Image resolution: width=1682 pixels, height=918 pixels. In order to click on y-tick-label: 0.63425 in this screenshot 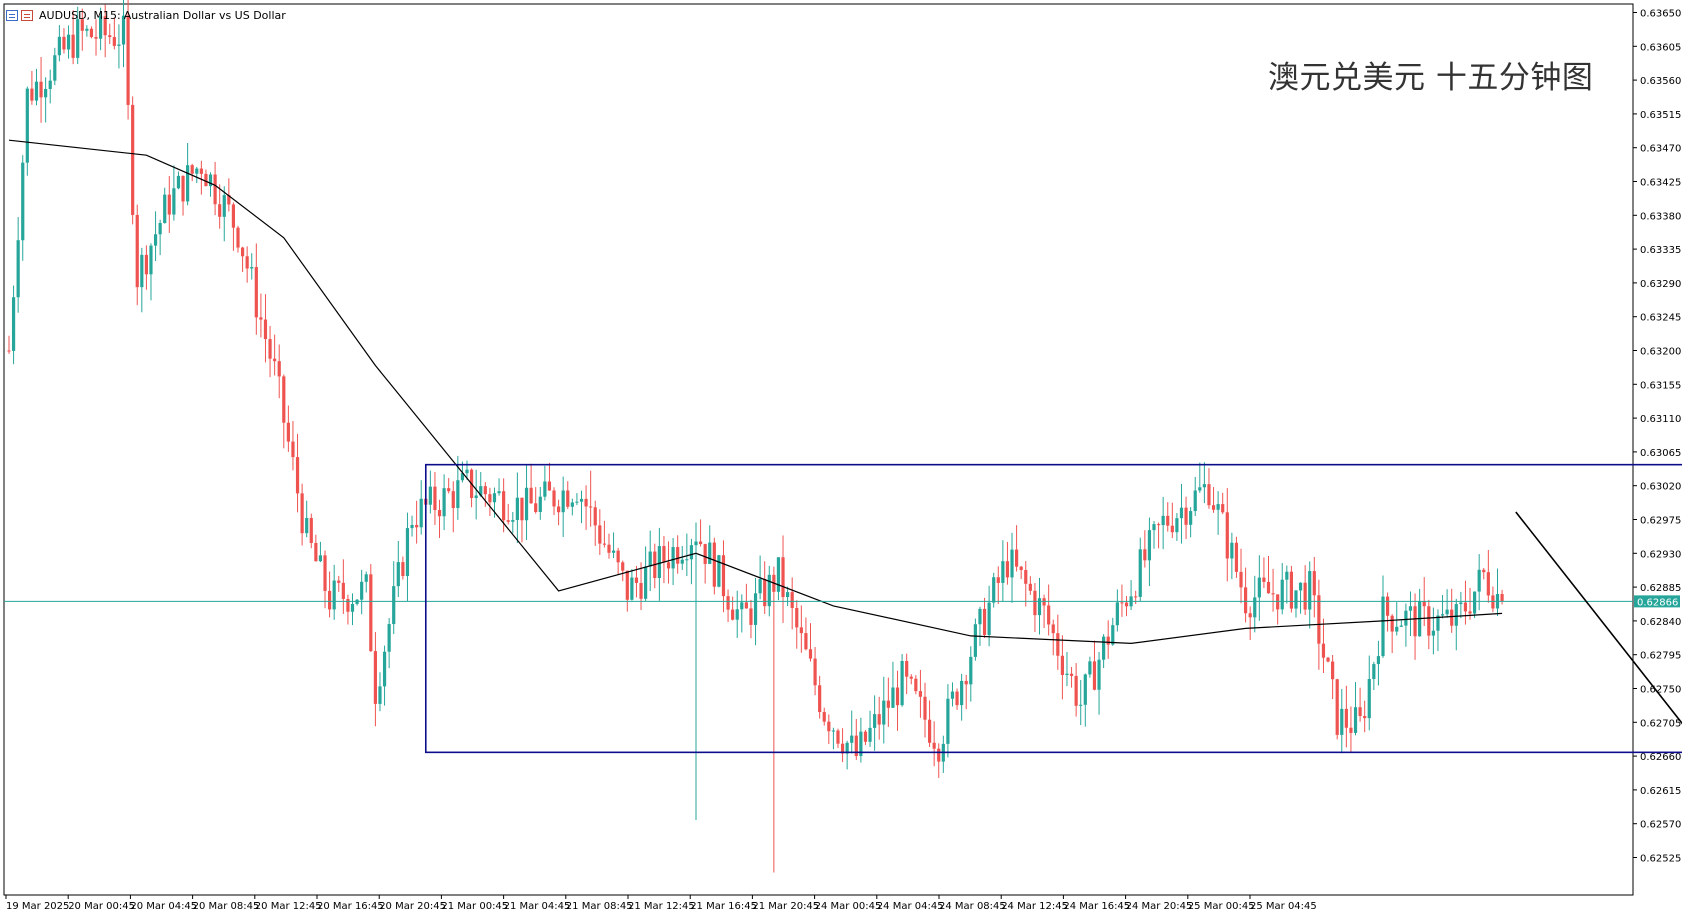, I will do `click(1660, 183)`.